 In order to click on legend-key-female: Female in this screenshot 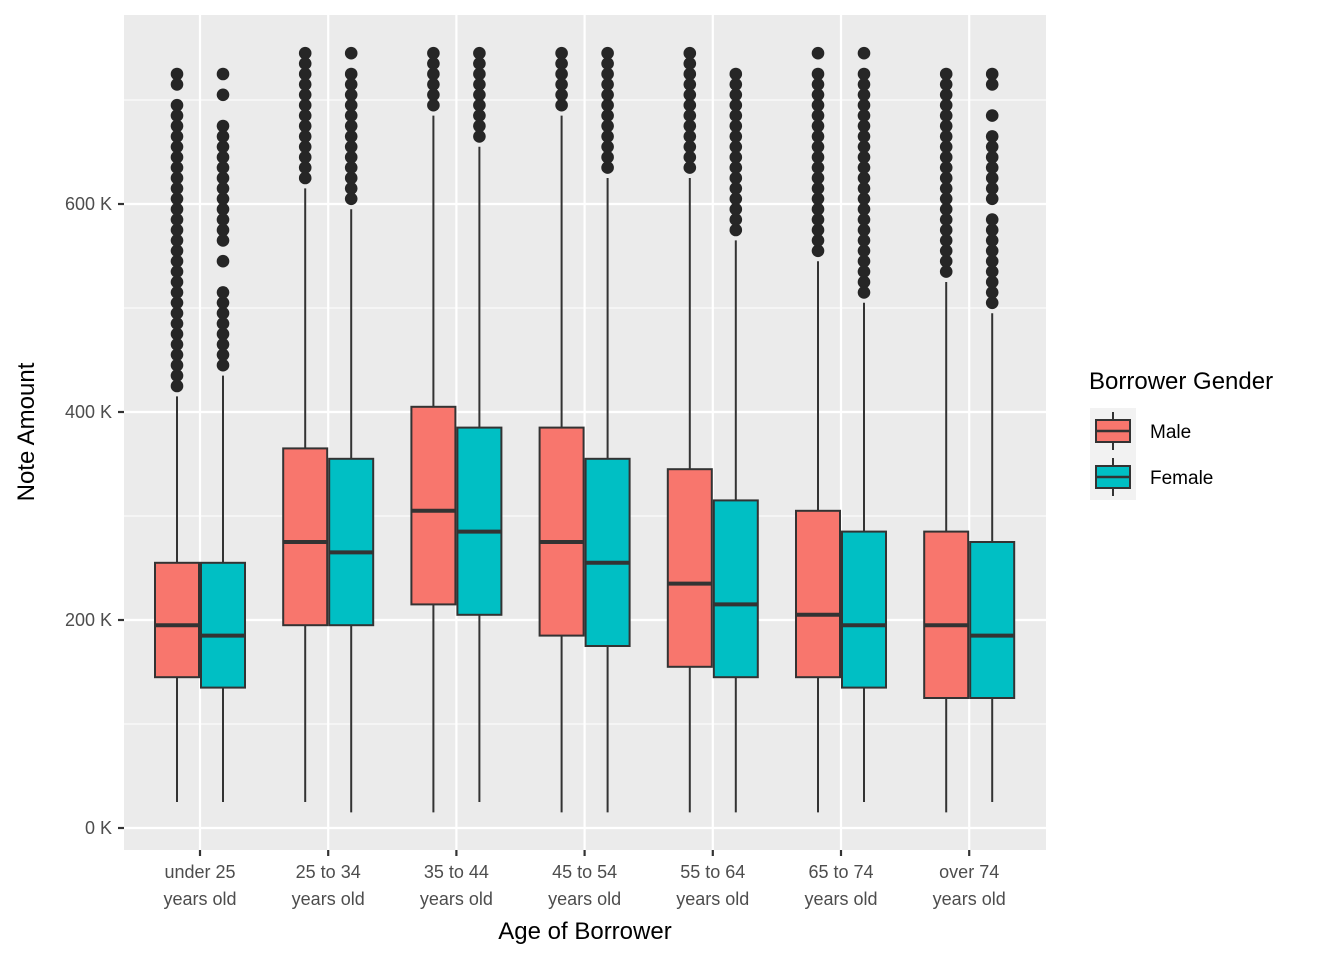, I will do `click(1151, 477)`.